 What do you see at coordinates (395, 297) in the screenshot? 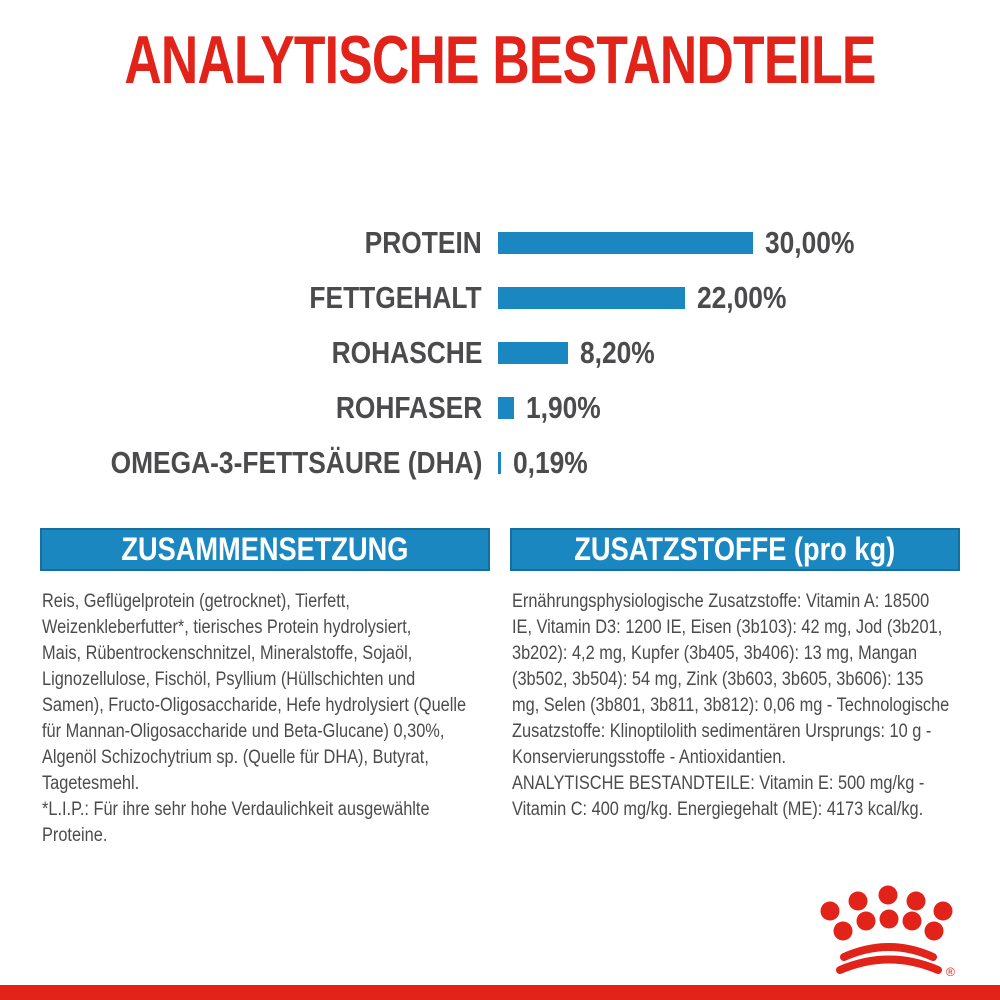
I see `bar-label: FETTGEHALT` at bounding box center [395, 297].